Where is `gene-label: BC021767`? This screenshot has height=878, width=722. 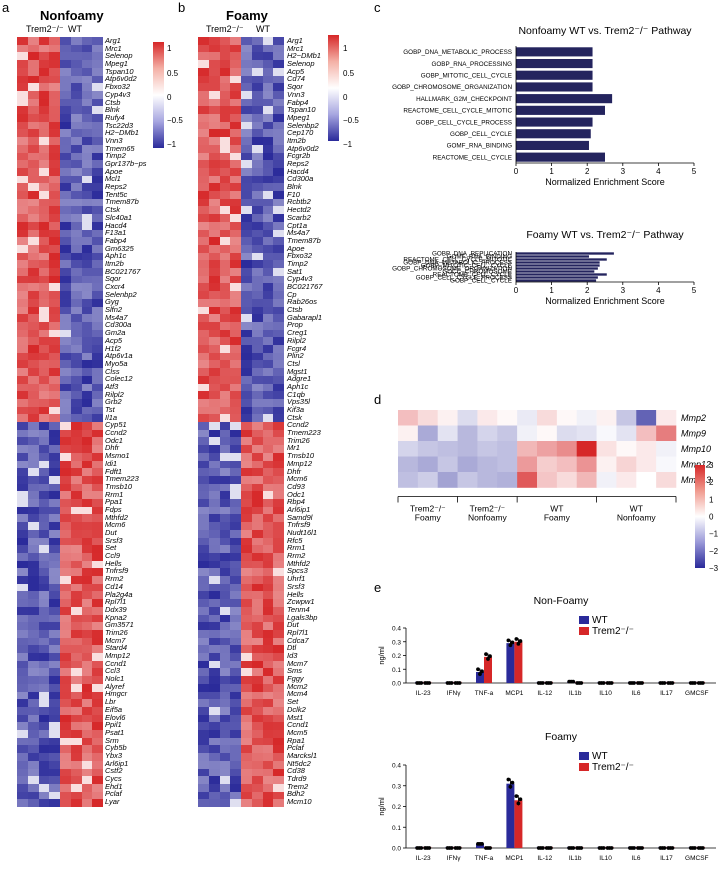
gene-label: BC021767 is located at coordinates (305, 286).